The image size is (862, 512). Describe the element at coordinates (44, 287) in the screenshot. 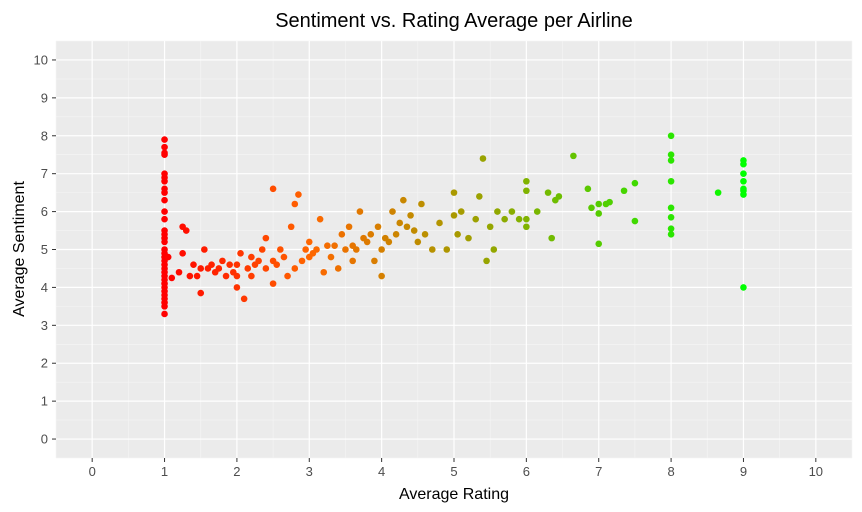

I see `y-tick-label: 4` at that location.